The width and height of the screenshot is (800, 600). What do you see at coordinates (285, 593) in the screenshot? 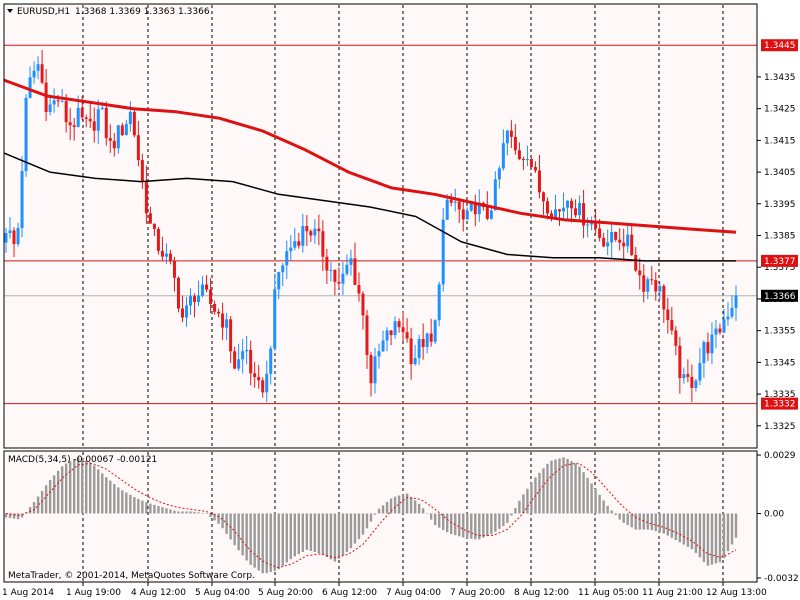
I see `time-tick-label: 5 Aug 20:00` at bounding box center [285, 593].